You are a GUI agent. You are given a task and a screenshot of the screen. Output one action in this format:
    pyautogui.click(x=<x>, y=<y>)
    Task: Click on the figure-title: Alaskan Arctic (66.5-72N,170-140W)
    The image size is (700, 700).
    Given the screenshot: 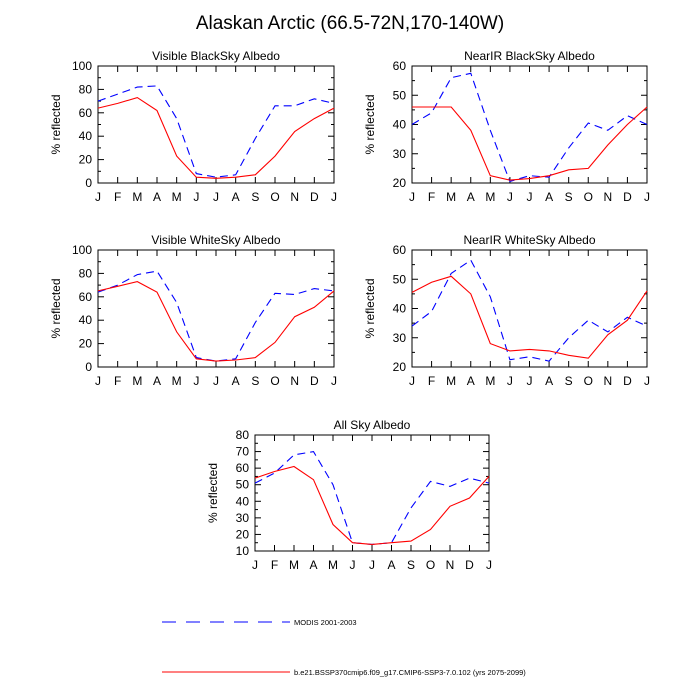 What is the action you would take?
    pyautogui.click(x=350, y=23)
    